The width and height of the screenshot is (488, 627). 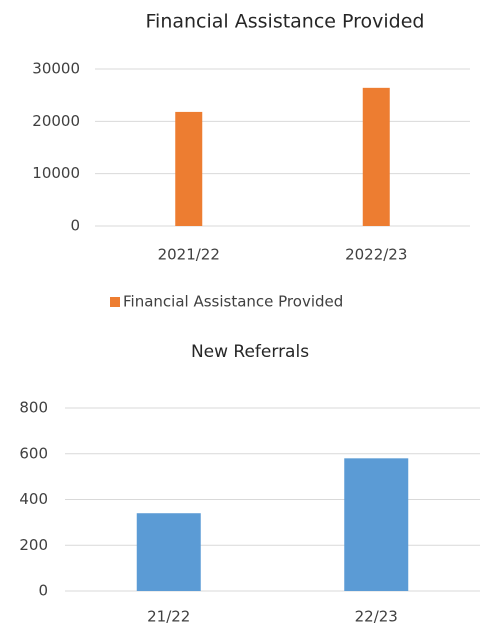 I want to click on legend-label: Financial Assistance Provided, so click(x=233, y=302).